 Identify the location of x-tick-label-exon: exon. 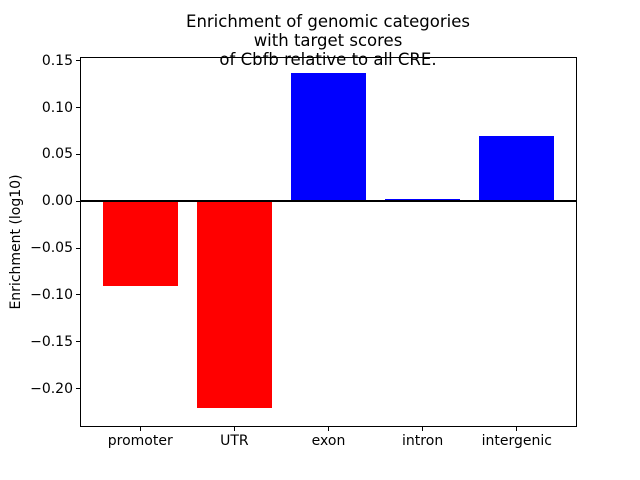
(328, 441).